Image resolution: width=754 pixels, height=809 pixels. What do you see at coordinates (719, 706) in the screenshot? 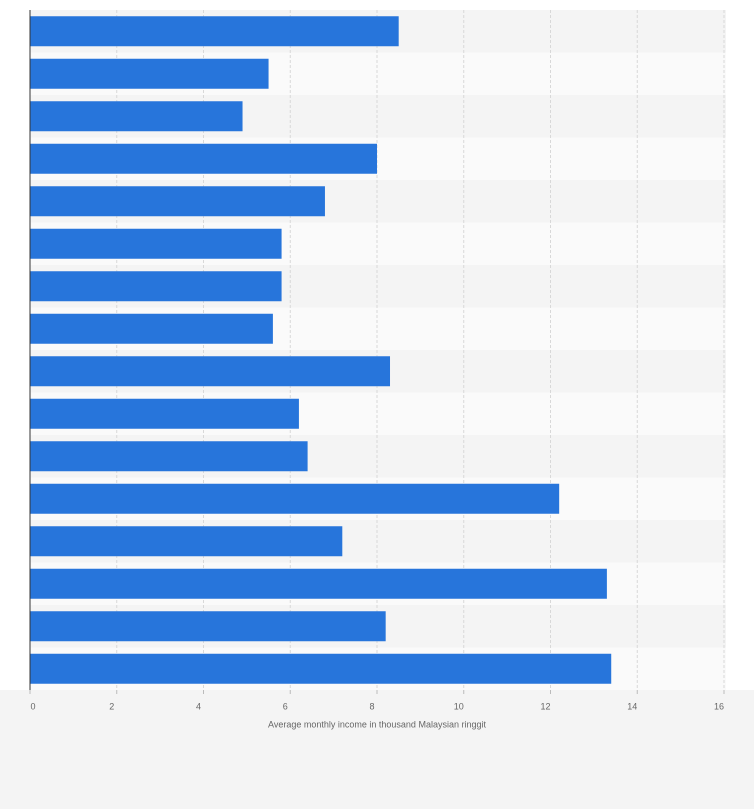
I see `x-tick-label: 16` at bounding box center [719, 706].